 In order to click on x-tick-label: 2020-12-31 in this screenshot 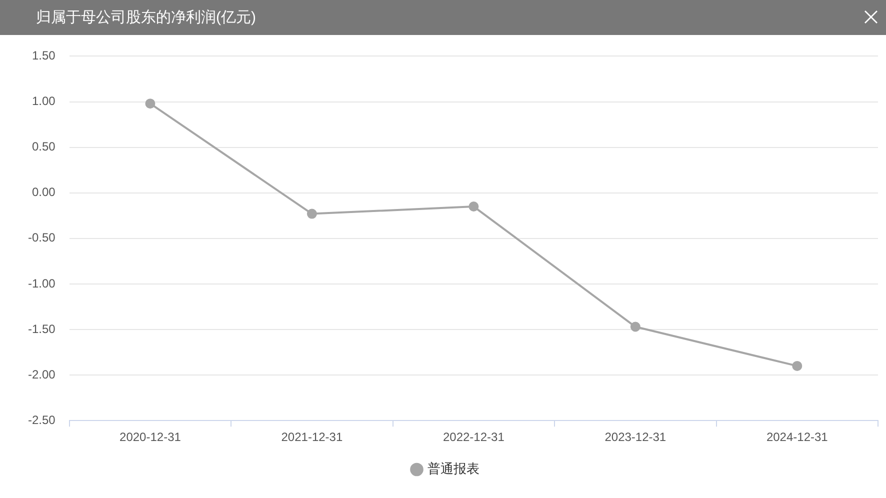, I will do `click(151, 437)`.